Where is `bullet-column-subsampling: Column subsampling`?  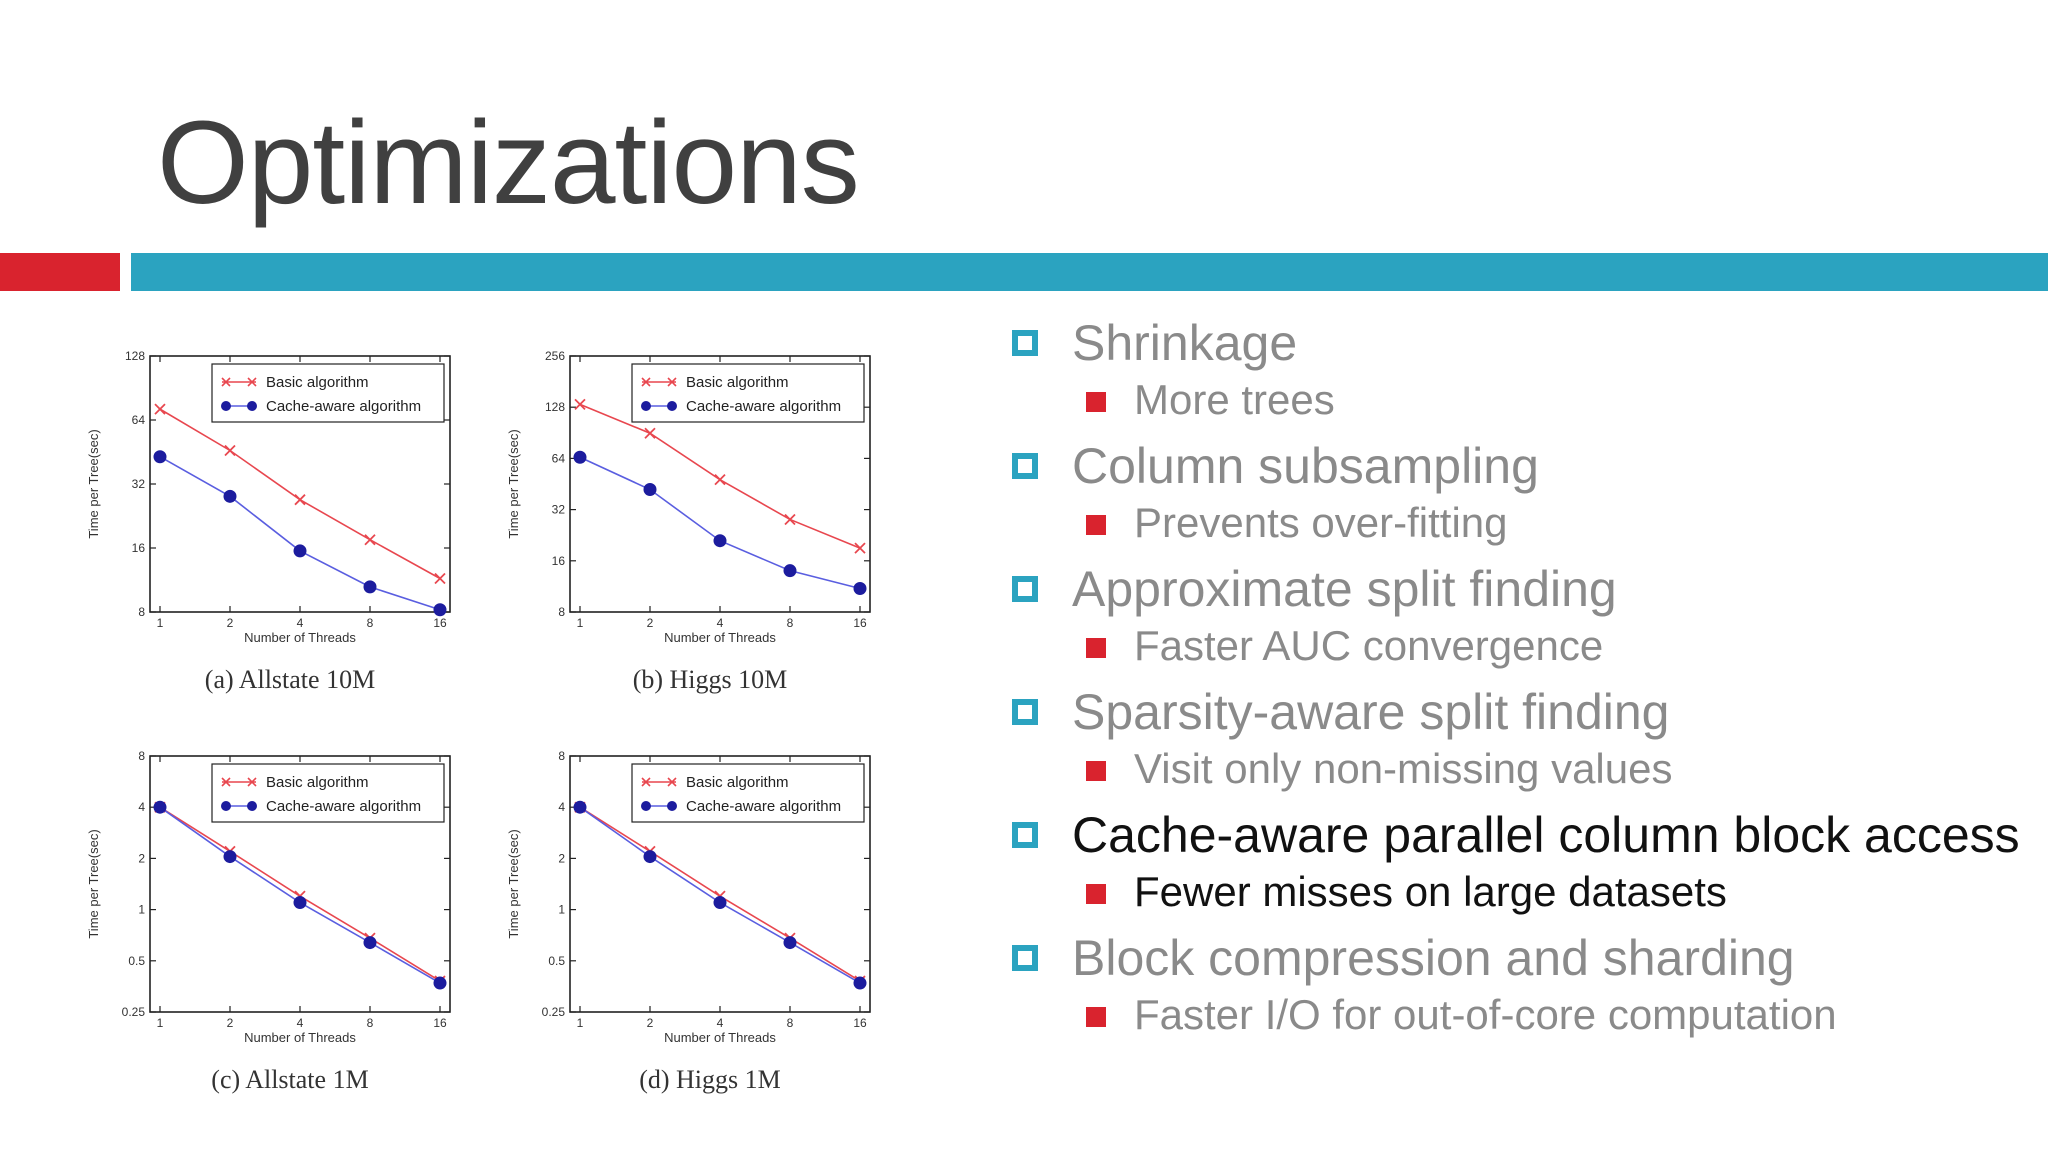
bullet-column-subsampling: Column subsampling is located at coordinates (1520, 466).